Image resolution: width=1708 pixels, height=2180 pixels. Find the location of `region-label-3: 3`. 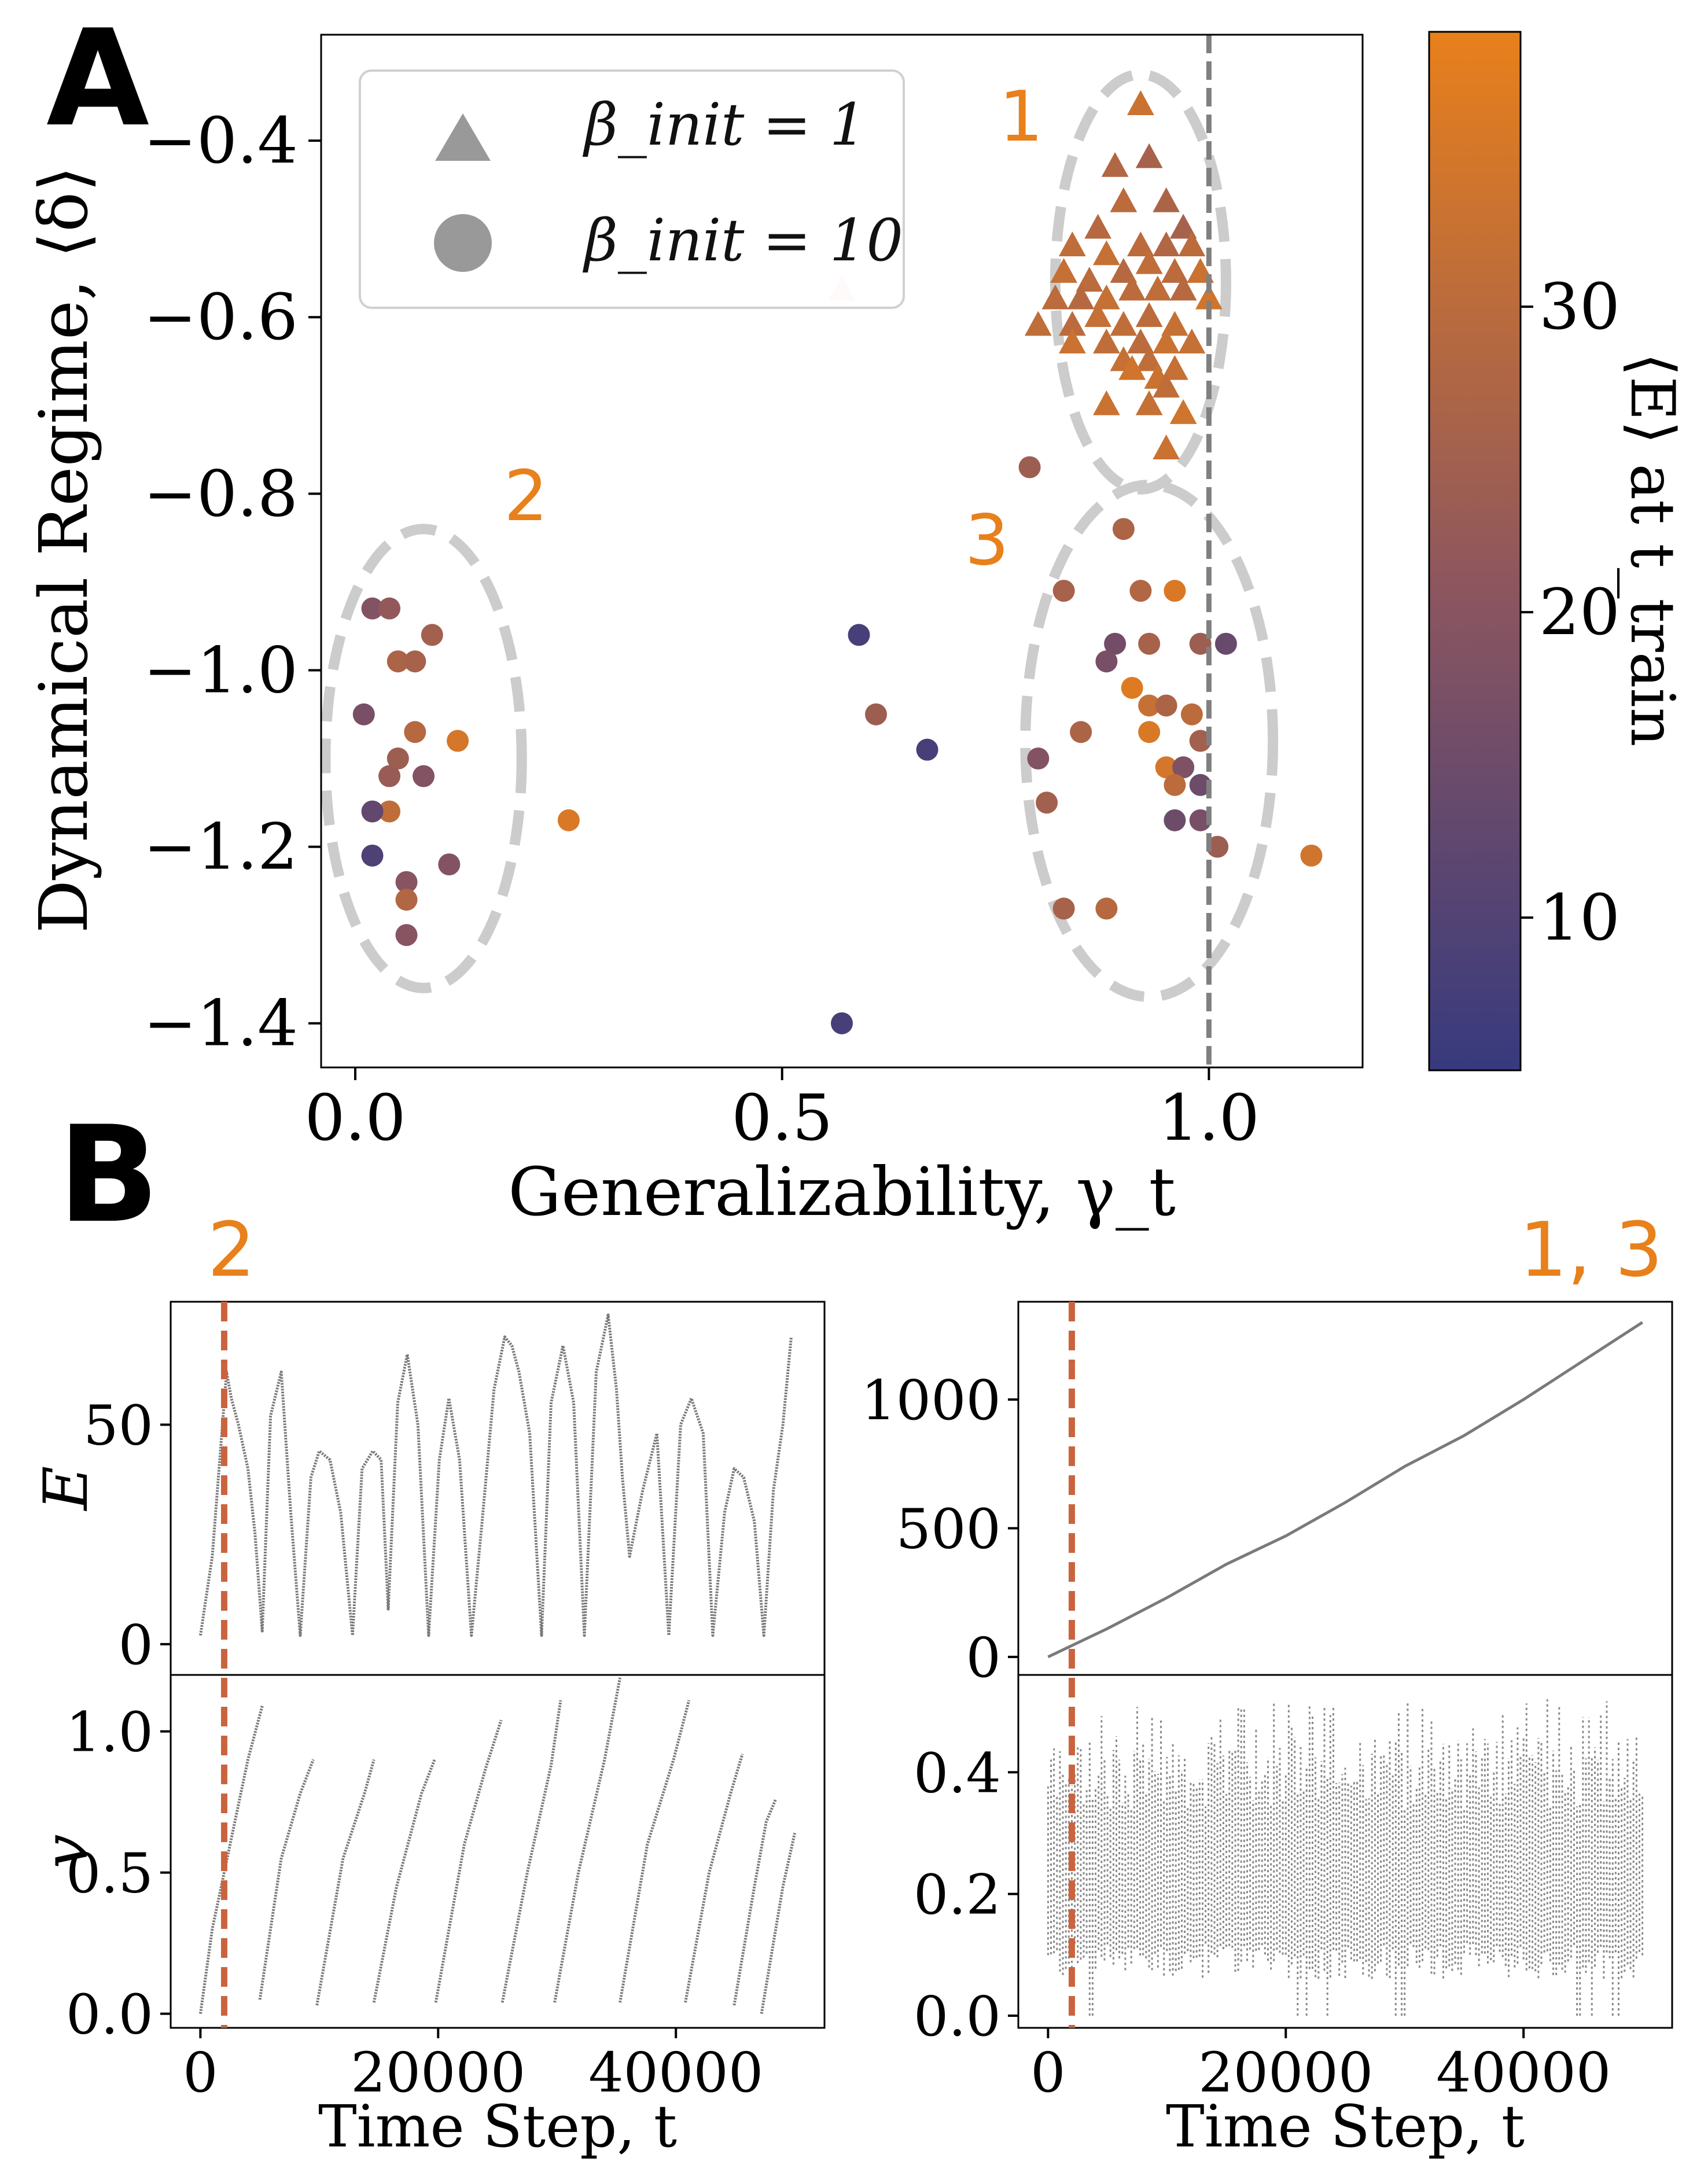

region-label-3: 3 is located at coordinates (987, 540).